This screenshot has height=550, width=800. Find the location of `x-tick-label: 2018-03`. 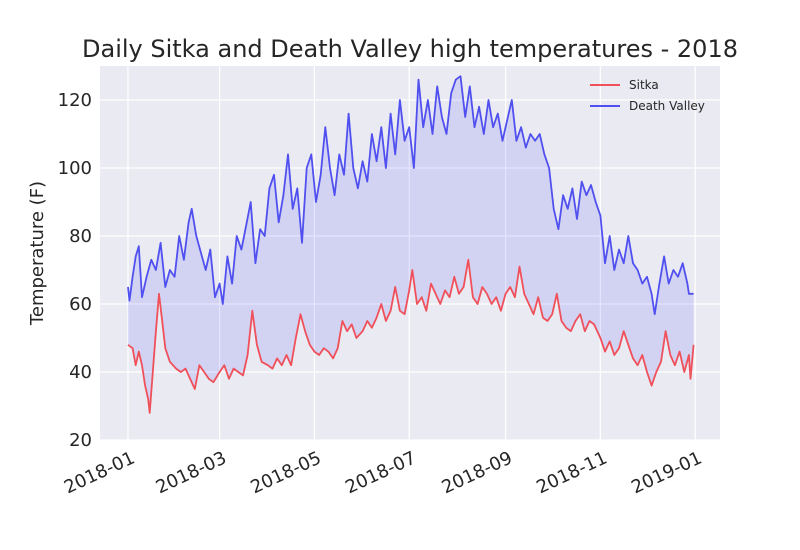

x-tick-label: 2018-03 is located at coordinates (191, 472).